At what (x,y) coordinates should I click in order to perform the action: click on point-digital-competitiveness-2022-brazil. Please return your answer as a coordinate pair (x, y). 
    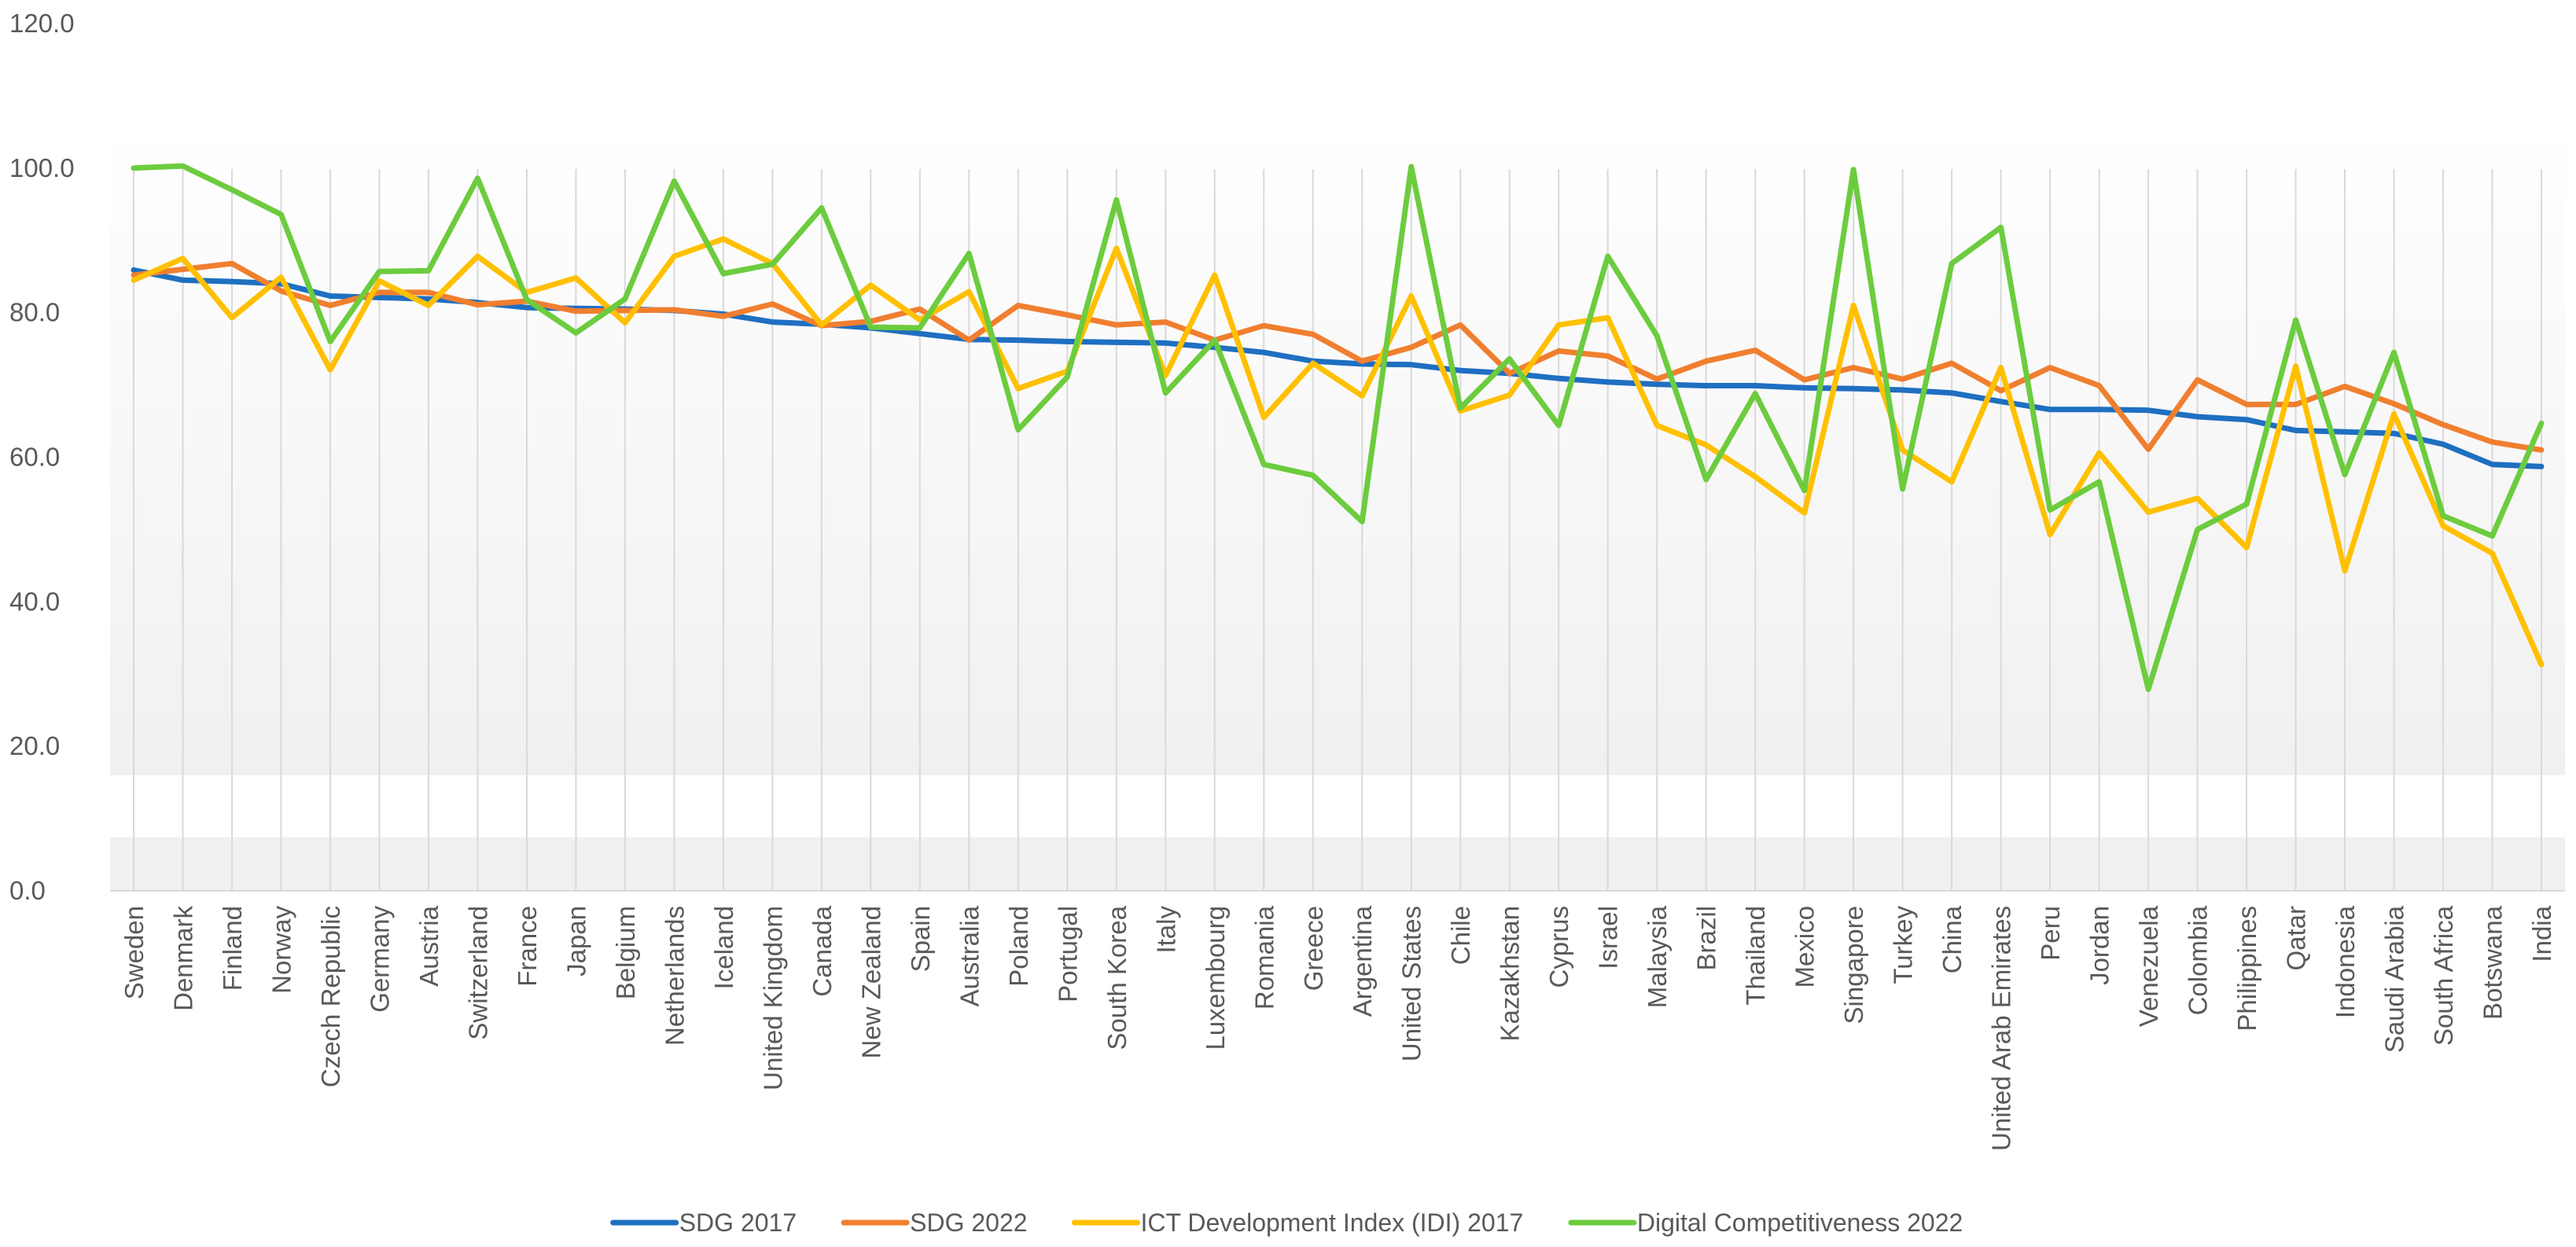
    Looking at the image, I should click on (1706, 479).